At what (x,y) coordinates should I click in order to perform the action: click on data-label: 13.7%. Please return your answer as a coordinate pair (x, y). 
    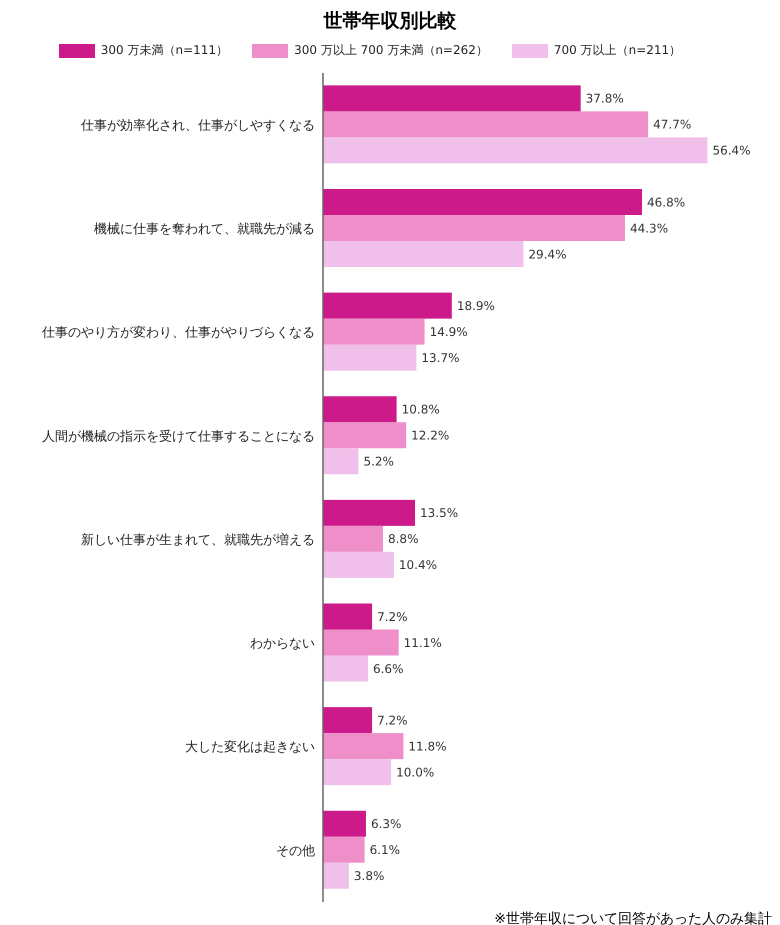
    Looking at the image, I should click on (440, 357).